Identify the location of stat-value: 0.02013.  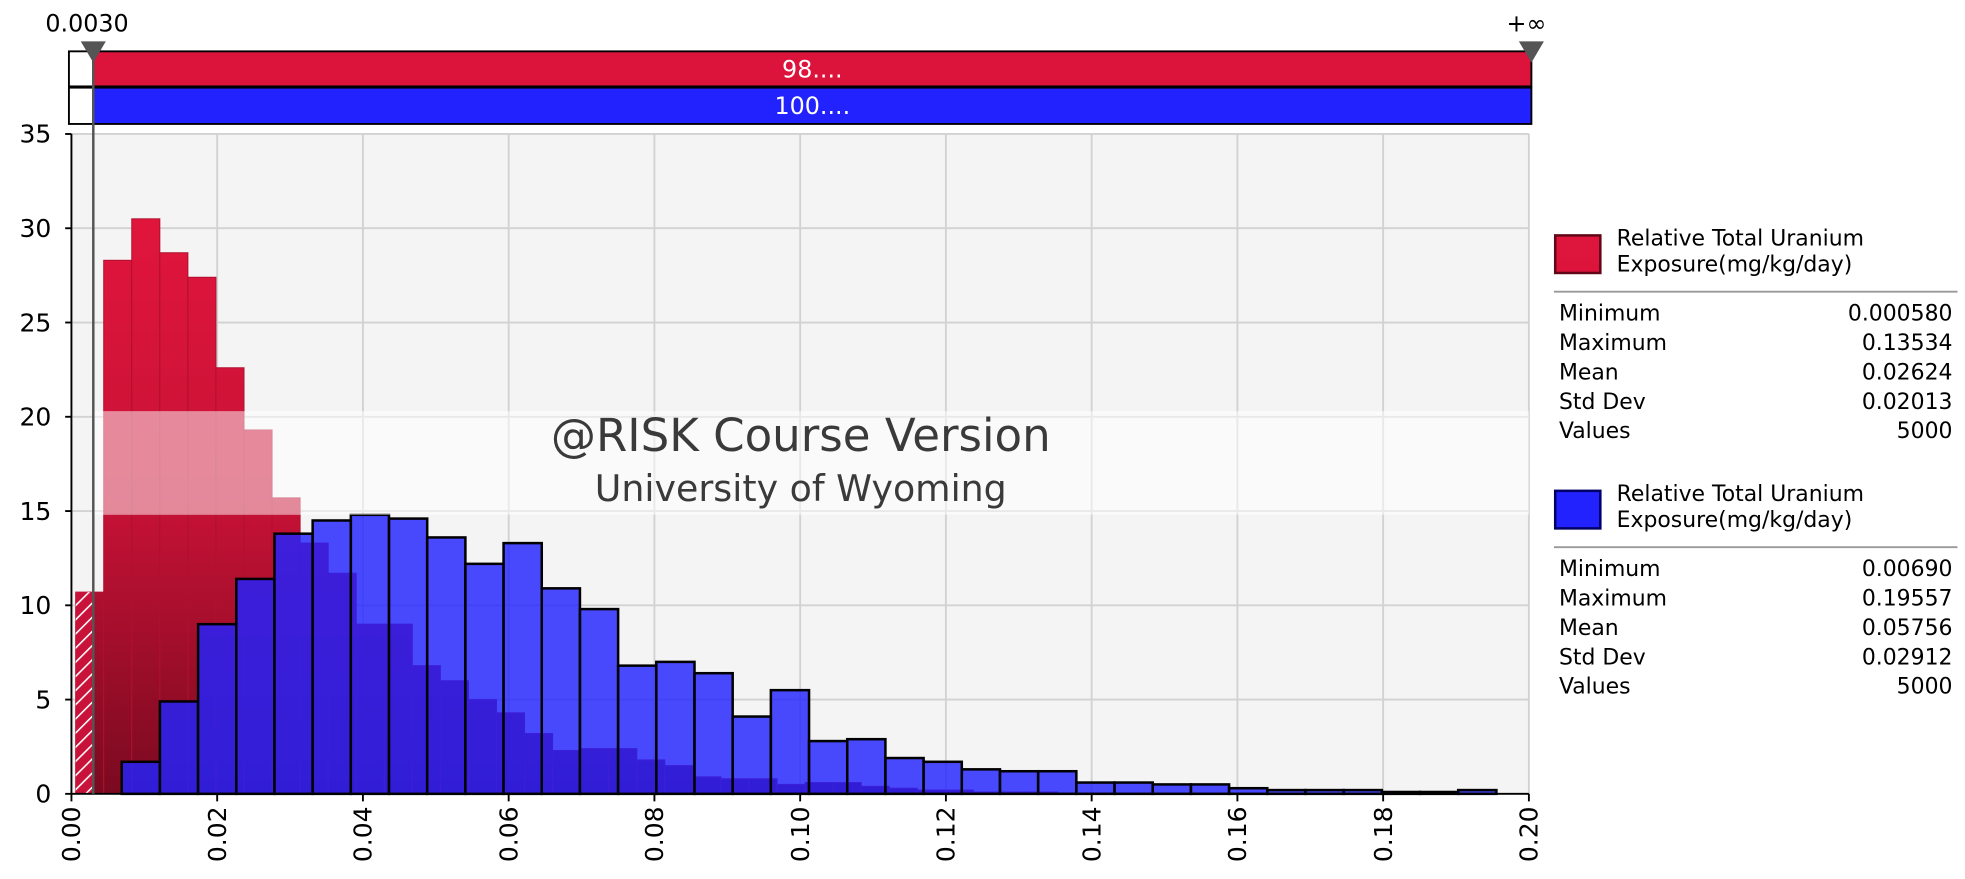
(1907, 402).